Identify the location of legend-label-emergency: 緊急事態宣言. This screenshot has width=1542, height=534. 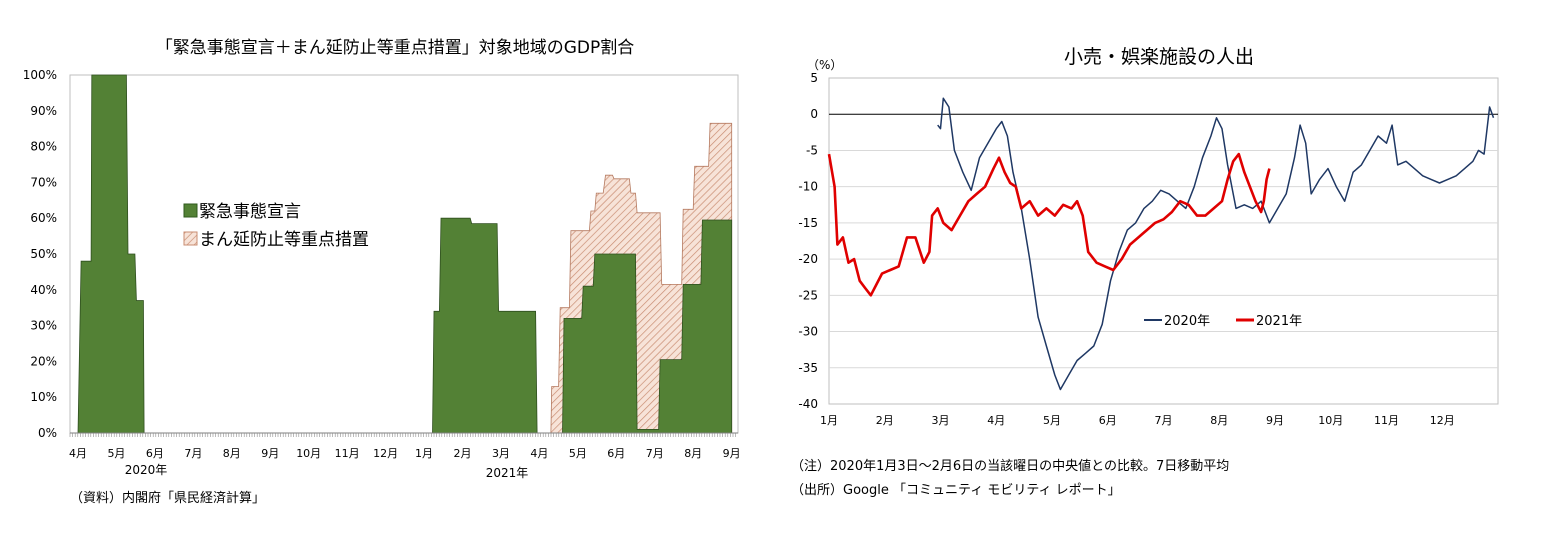
(250, 212).